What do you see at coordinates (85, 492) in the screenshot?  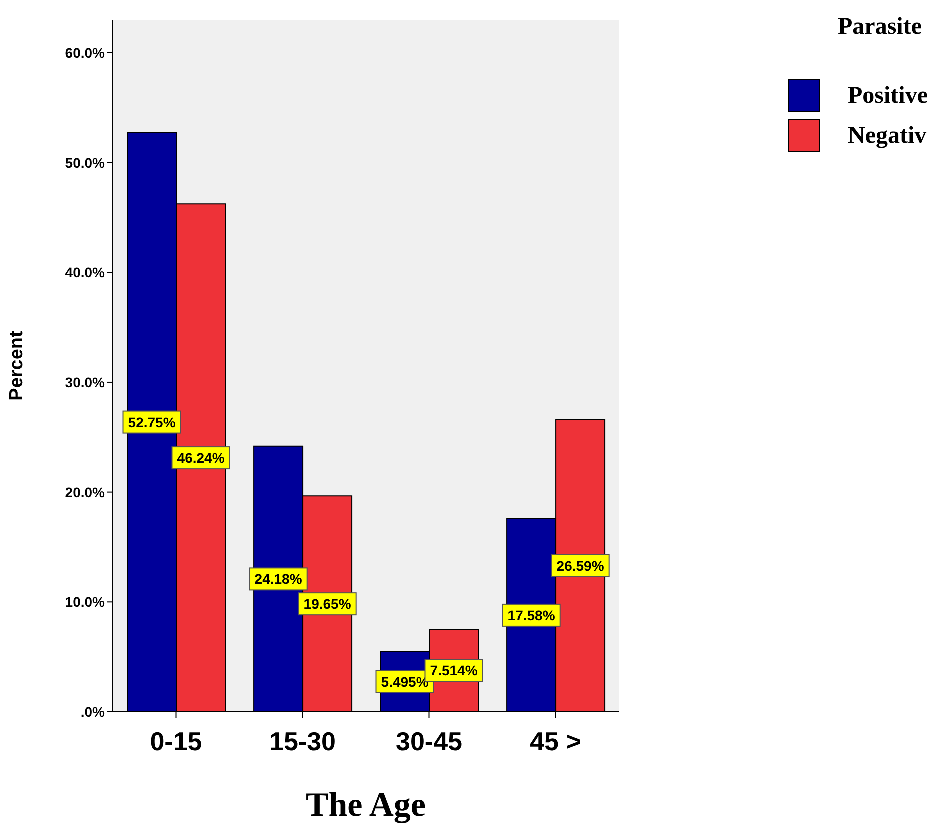 I see `y-tick-label: 20.0%` at bounding box center [85, 492].